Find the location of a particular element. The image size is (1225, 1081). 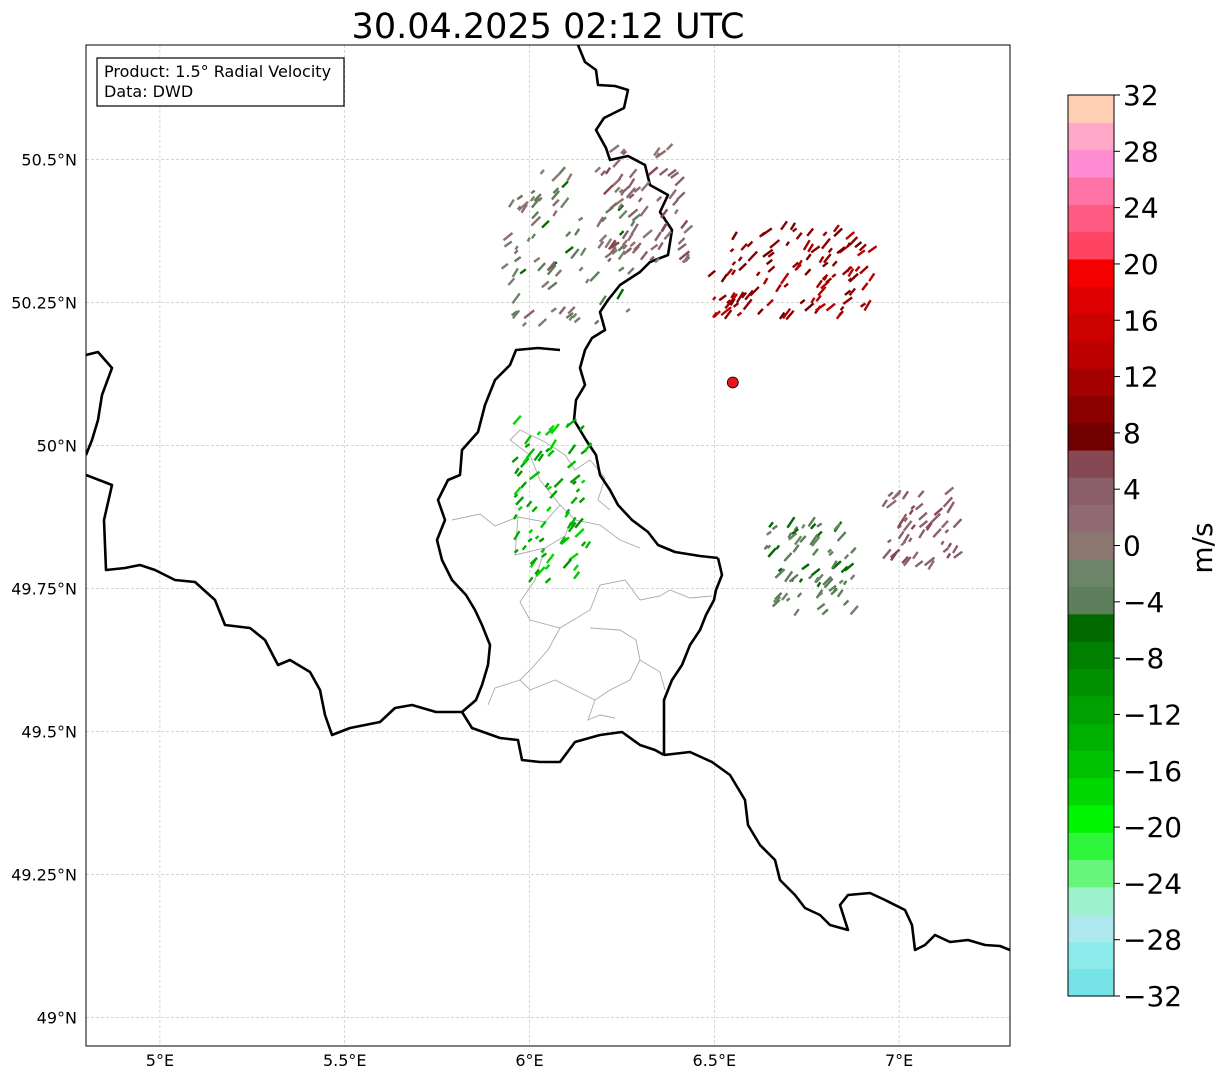

canton-boundary-line is located at coordinates (580, 664).